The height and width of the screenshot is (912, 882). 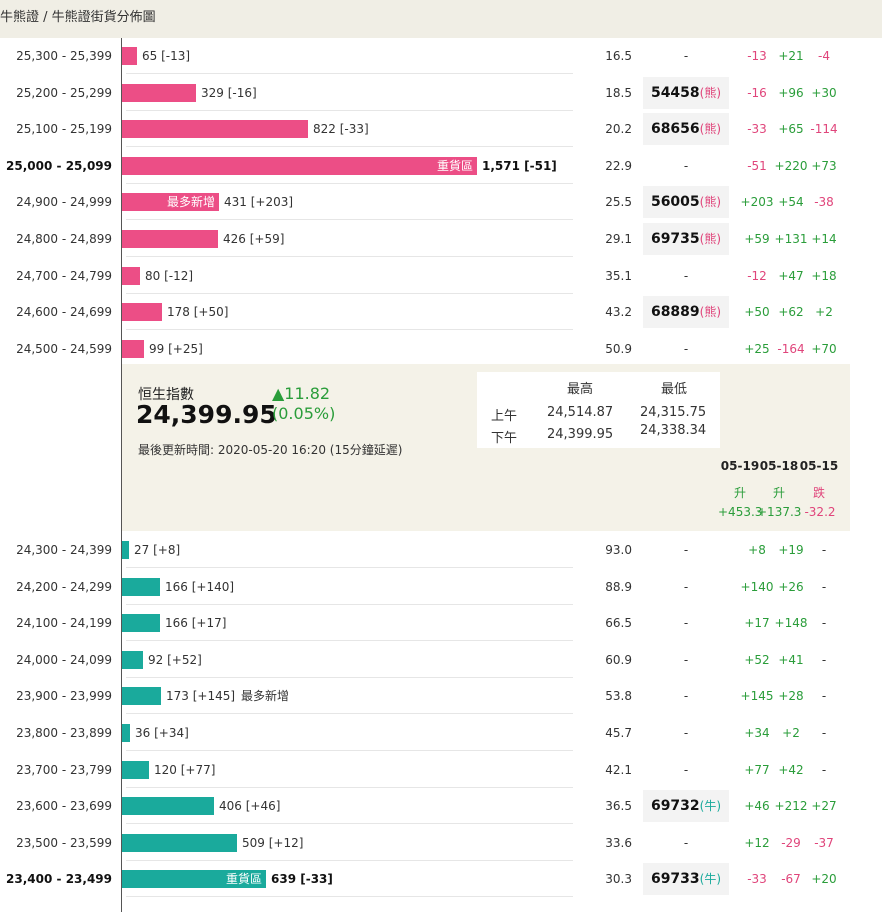 What do you see at coordinates (618, 696) in the screenshot?
I see `ratio-value: 53.8` at bounding box center [618, 696].